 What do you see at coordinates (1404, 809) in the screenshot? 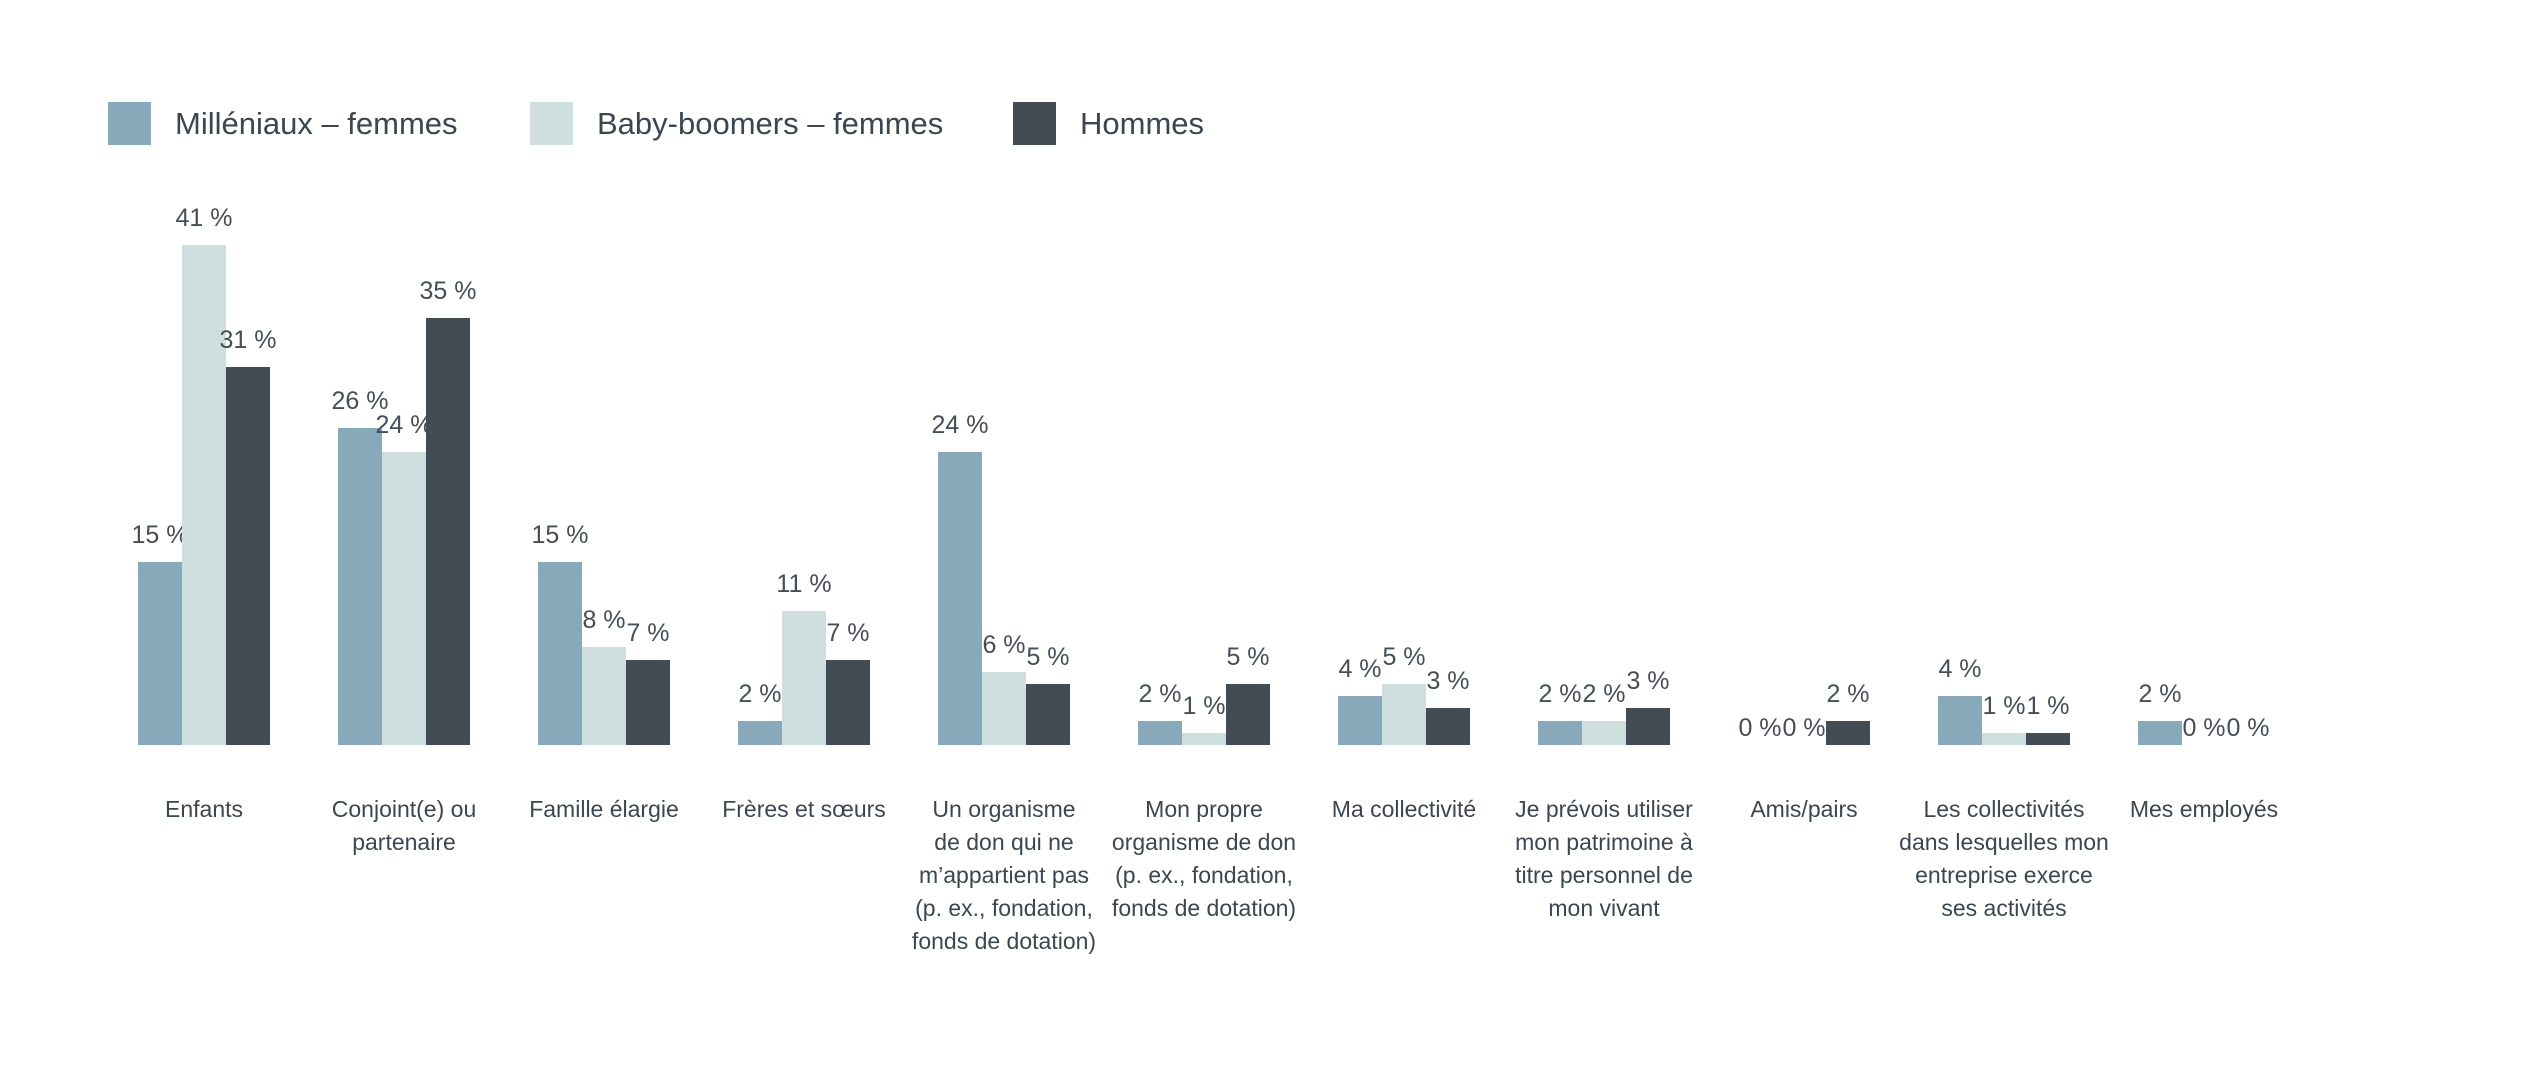
I see `category-label: Ma collectivité` at bounding box center [1404, 809].